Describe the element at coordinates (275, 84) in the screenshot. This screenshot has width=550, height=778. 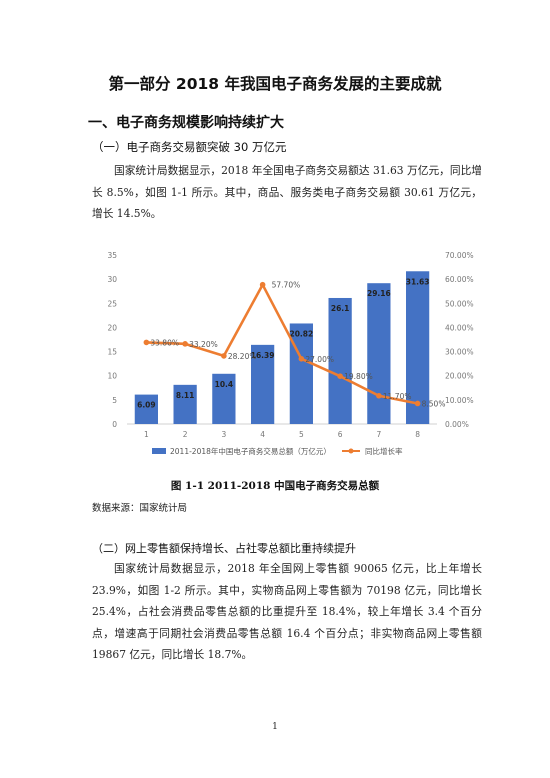
I see `document-title: 第一部分 2018 年我国电子商务发展的主要成就` at that location.